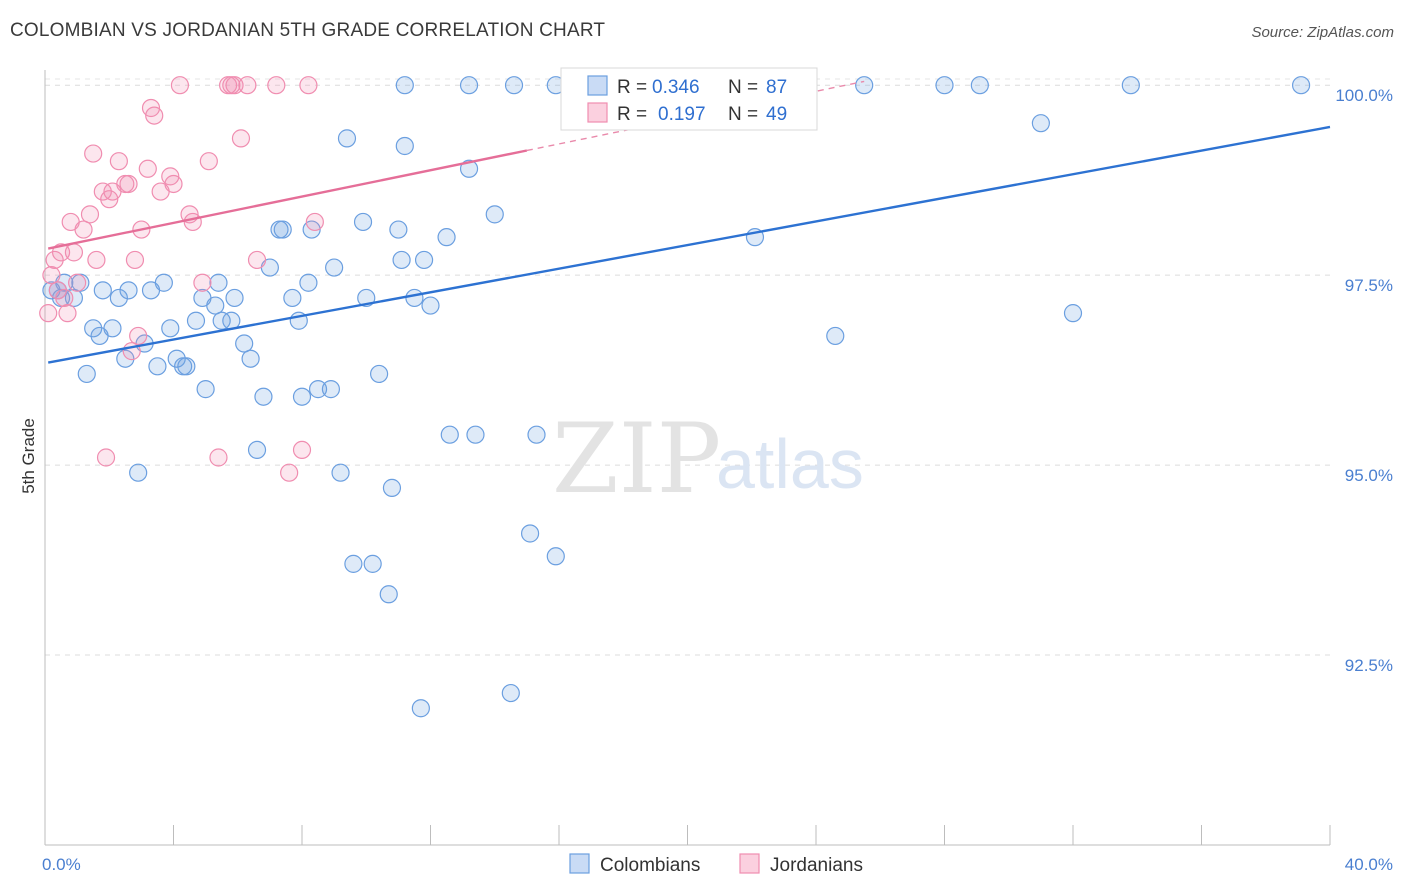  Describe the element at coordinates (816, 865) in the screenshot. I see `legend-bottom-label-jordanians: Jordanians` at that location.